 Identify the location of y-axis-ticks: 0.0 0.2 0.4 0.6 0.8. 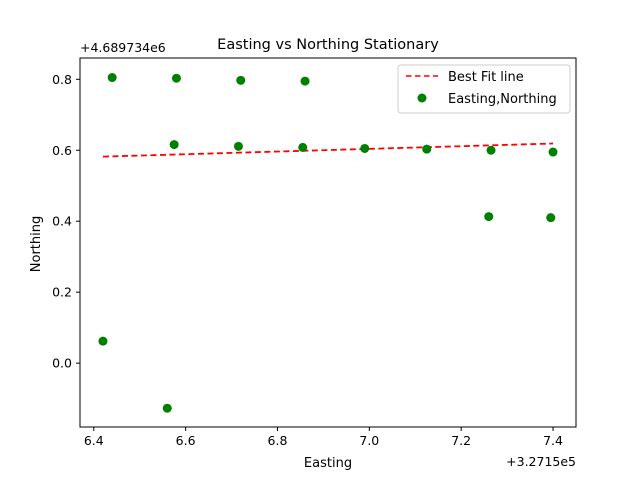
(66, 221).